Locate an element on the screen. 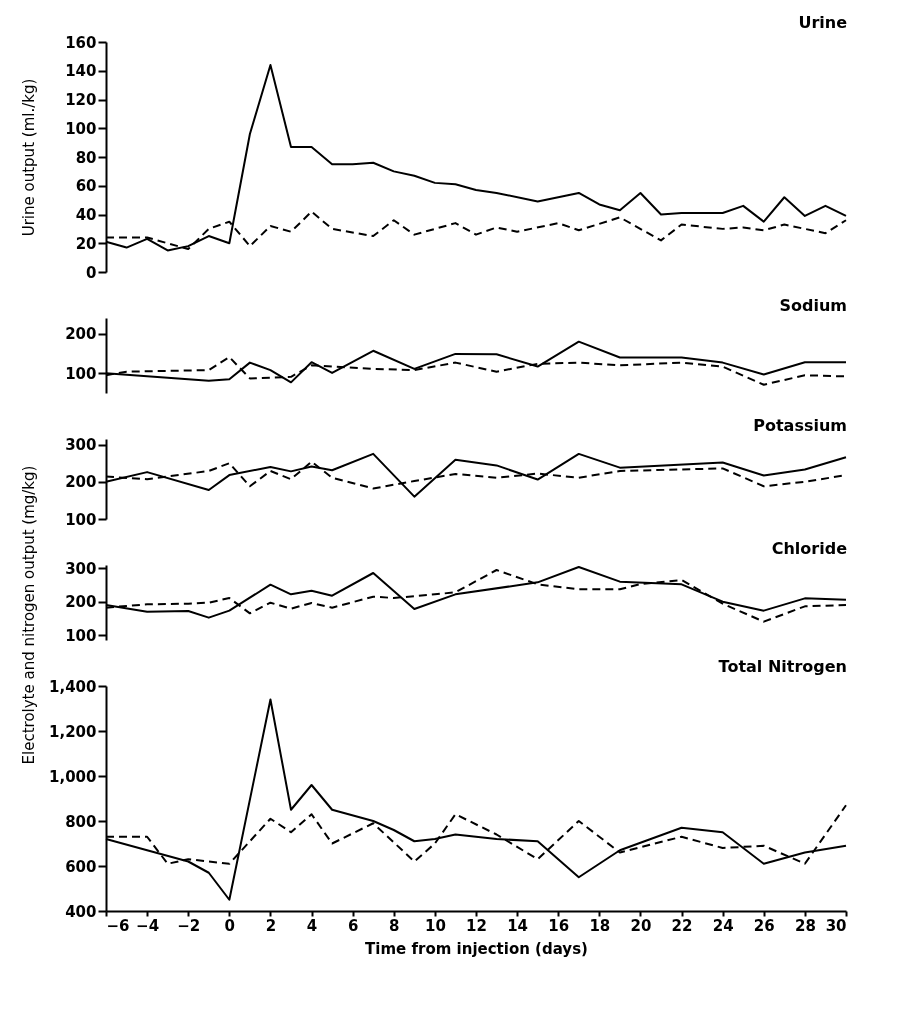  y-tick-label: 600 is located at coordinates (81, 866).